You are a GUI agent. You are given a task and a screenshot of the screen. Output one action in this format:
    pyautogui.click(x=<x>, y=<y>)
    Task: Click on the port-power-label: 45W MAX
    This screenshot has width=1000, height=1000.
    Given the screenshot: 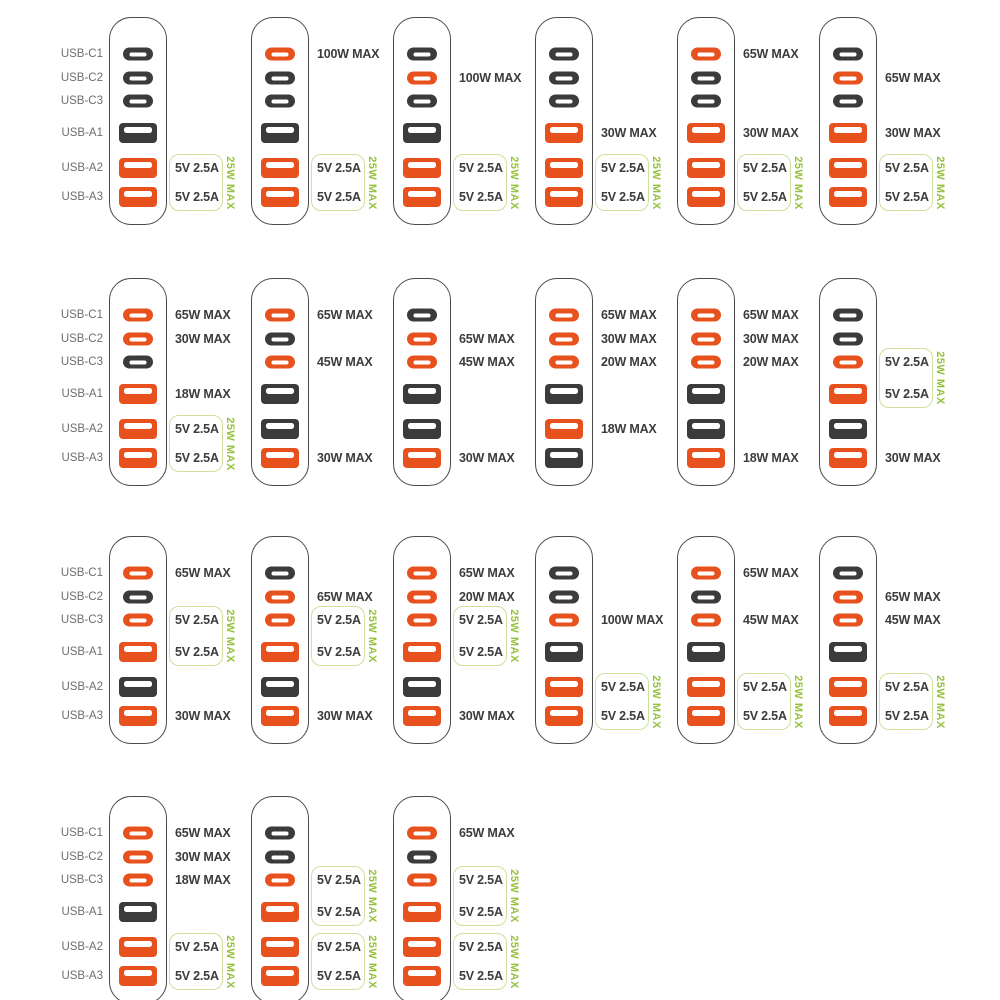 What is the action you would take?
    pyautogui.click(x=487, y=362)
    